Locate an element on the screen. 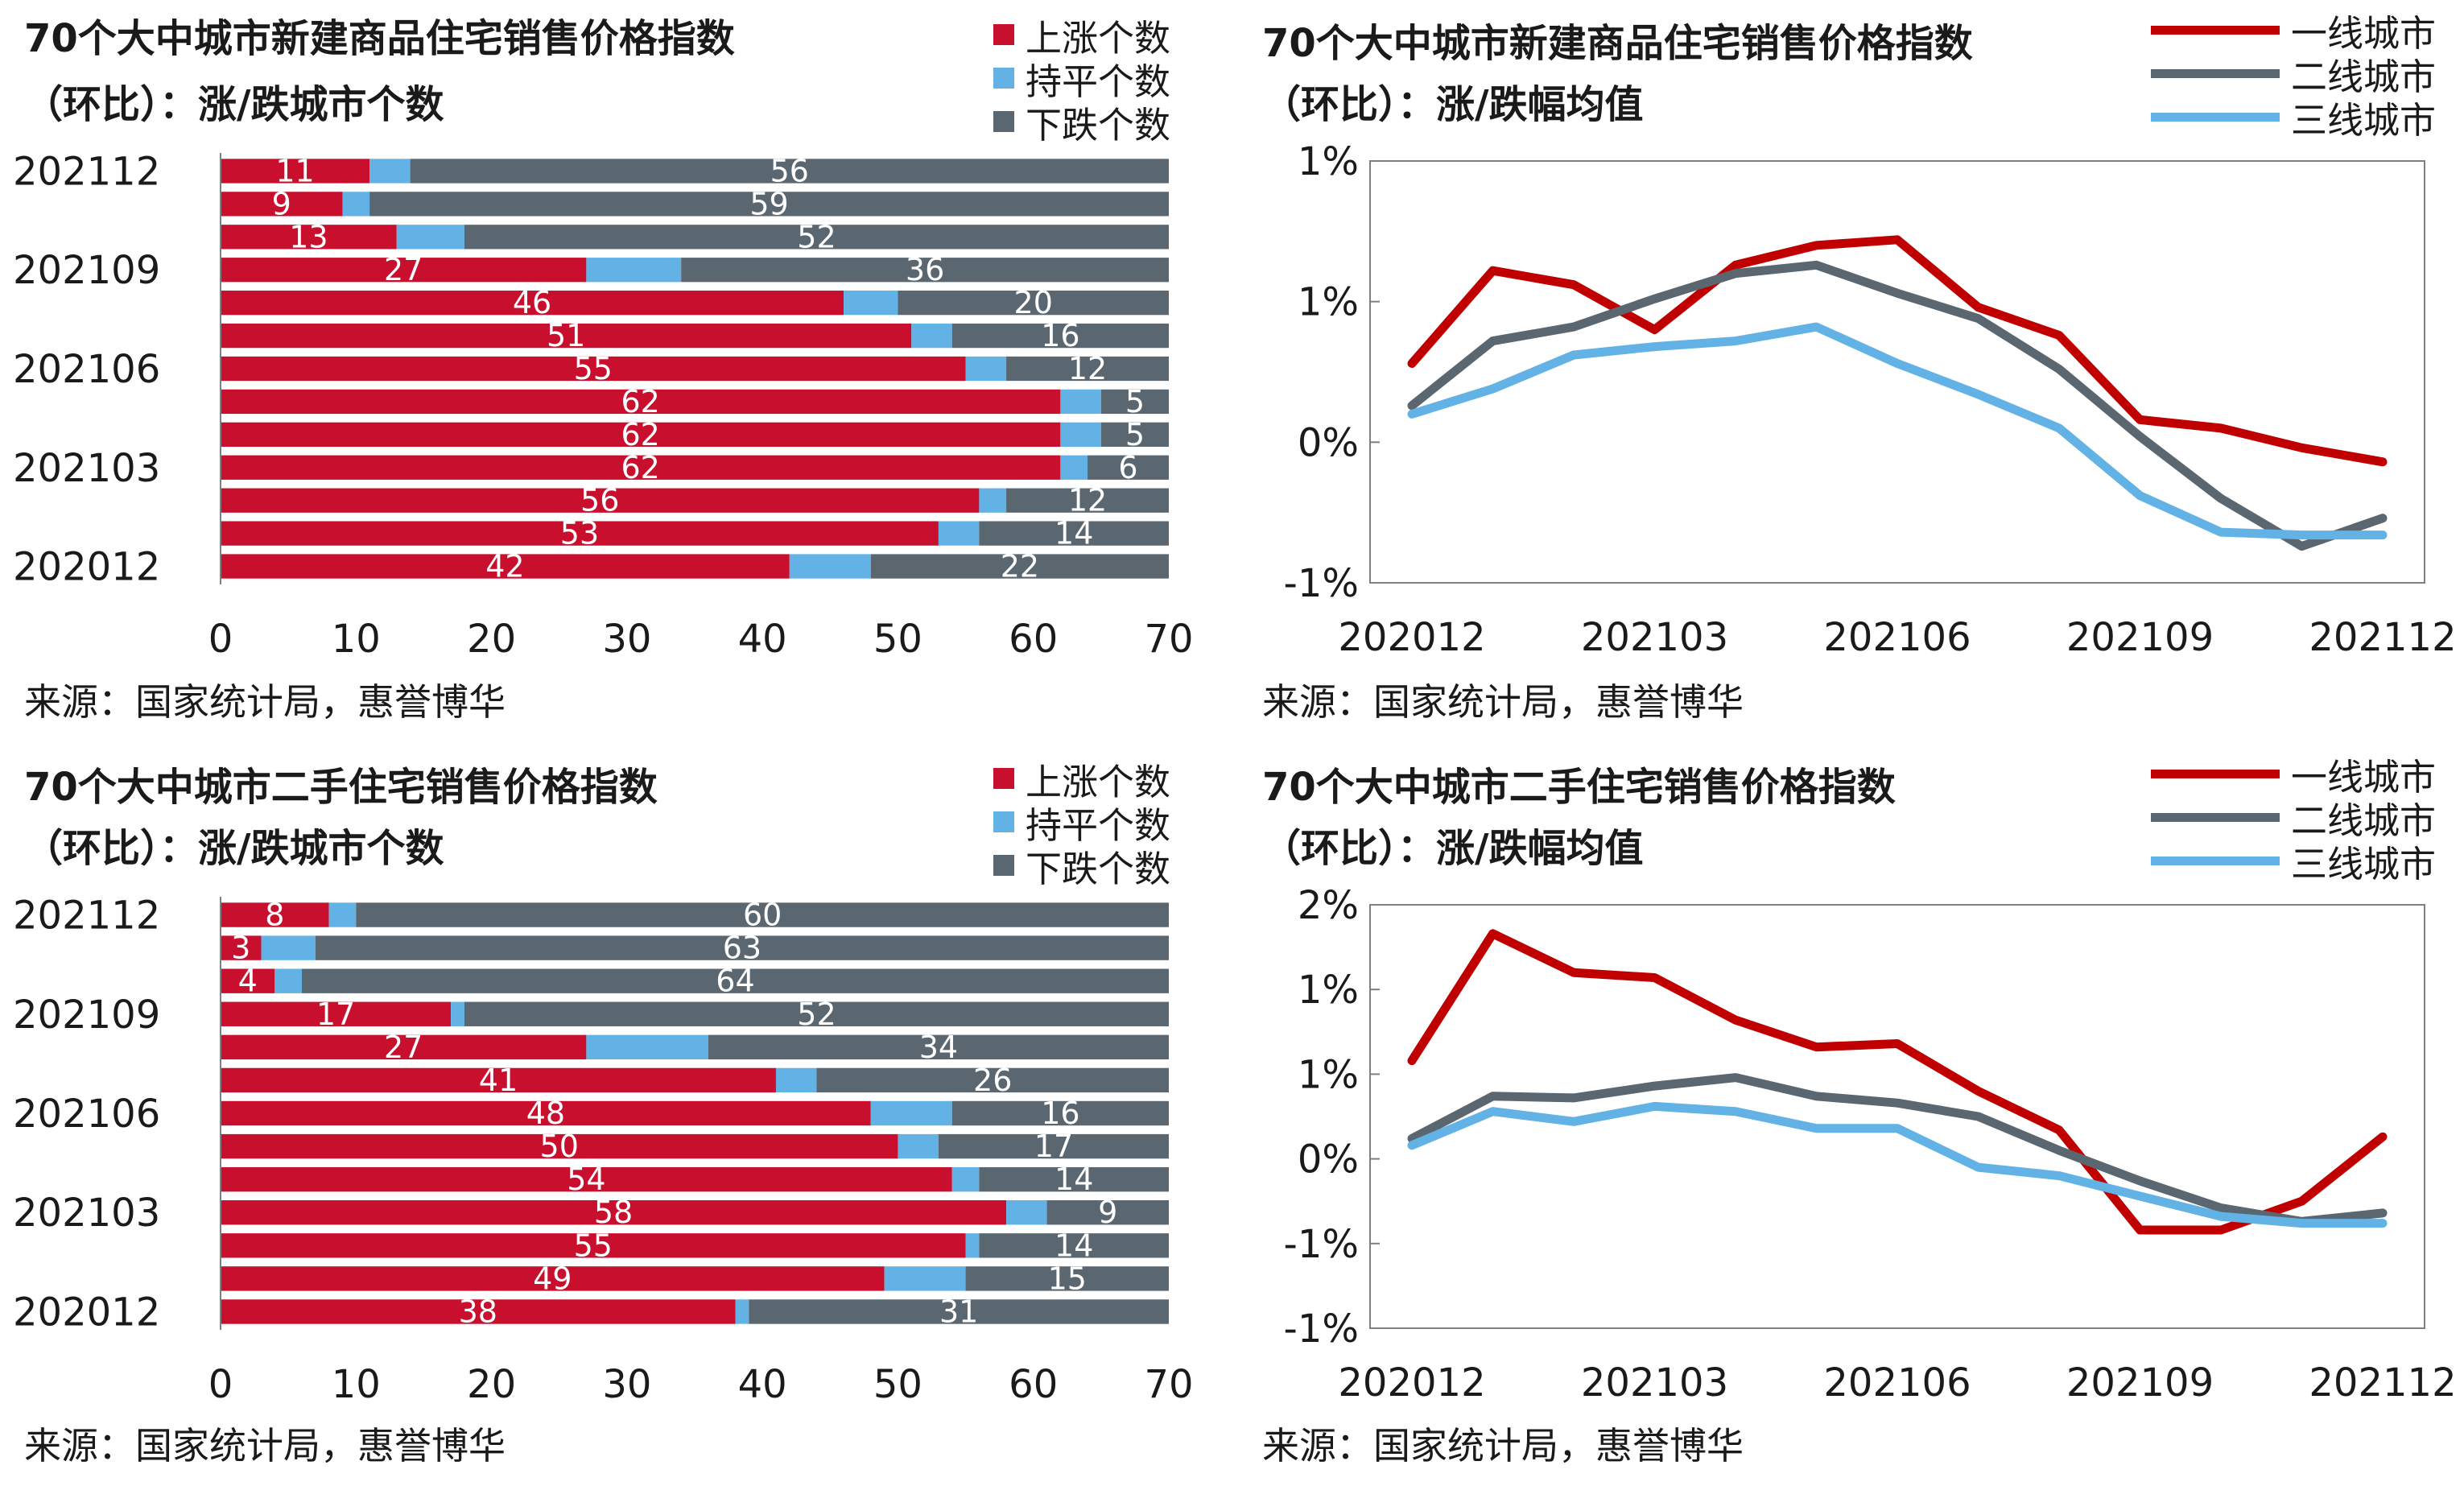  legend-item-tier3: 三线城市 is located at coordinates (2293, 119).